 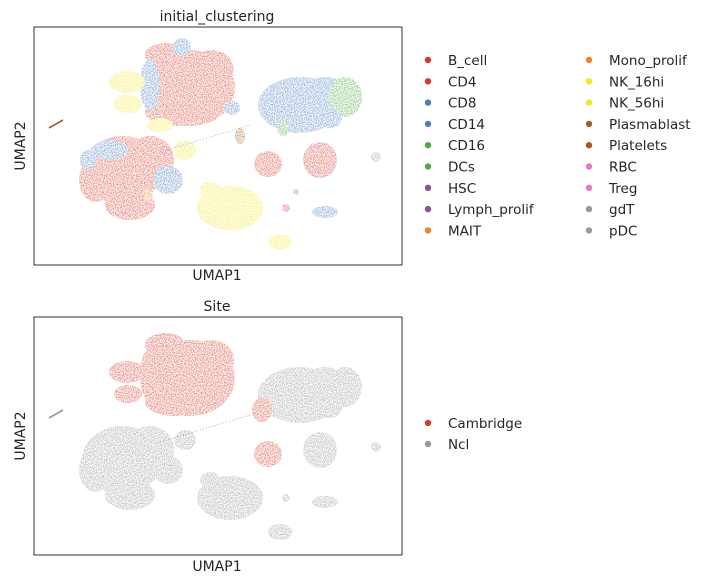 What do you see at coordinates (473, 434) in the screenshot?
I see `legend: Cambridge Ncl` at bounding box center [473, 434].